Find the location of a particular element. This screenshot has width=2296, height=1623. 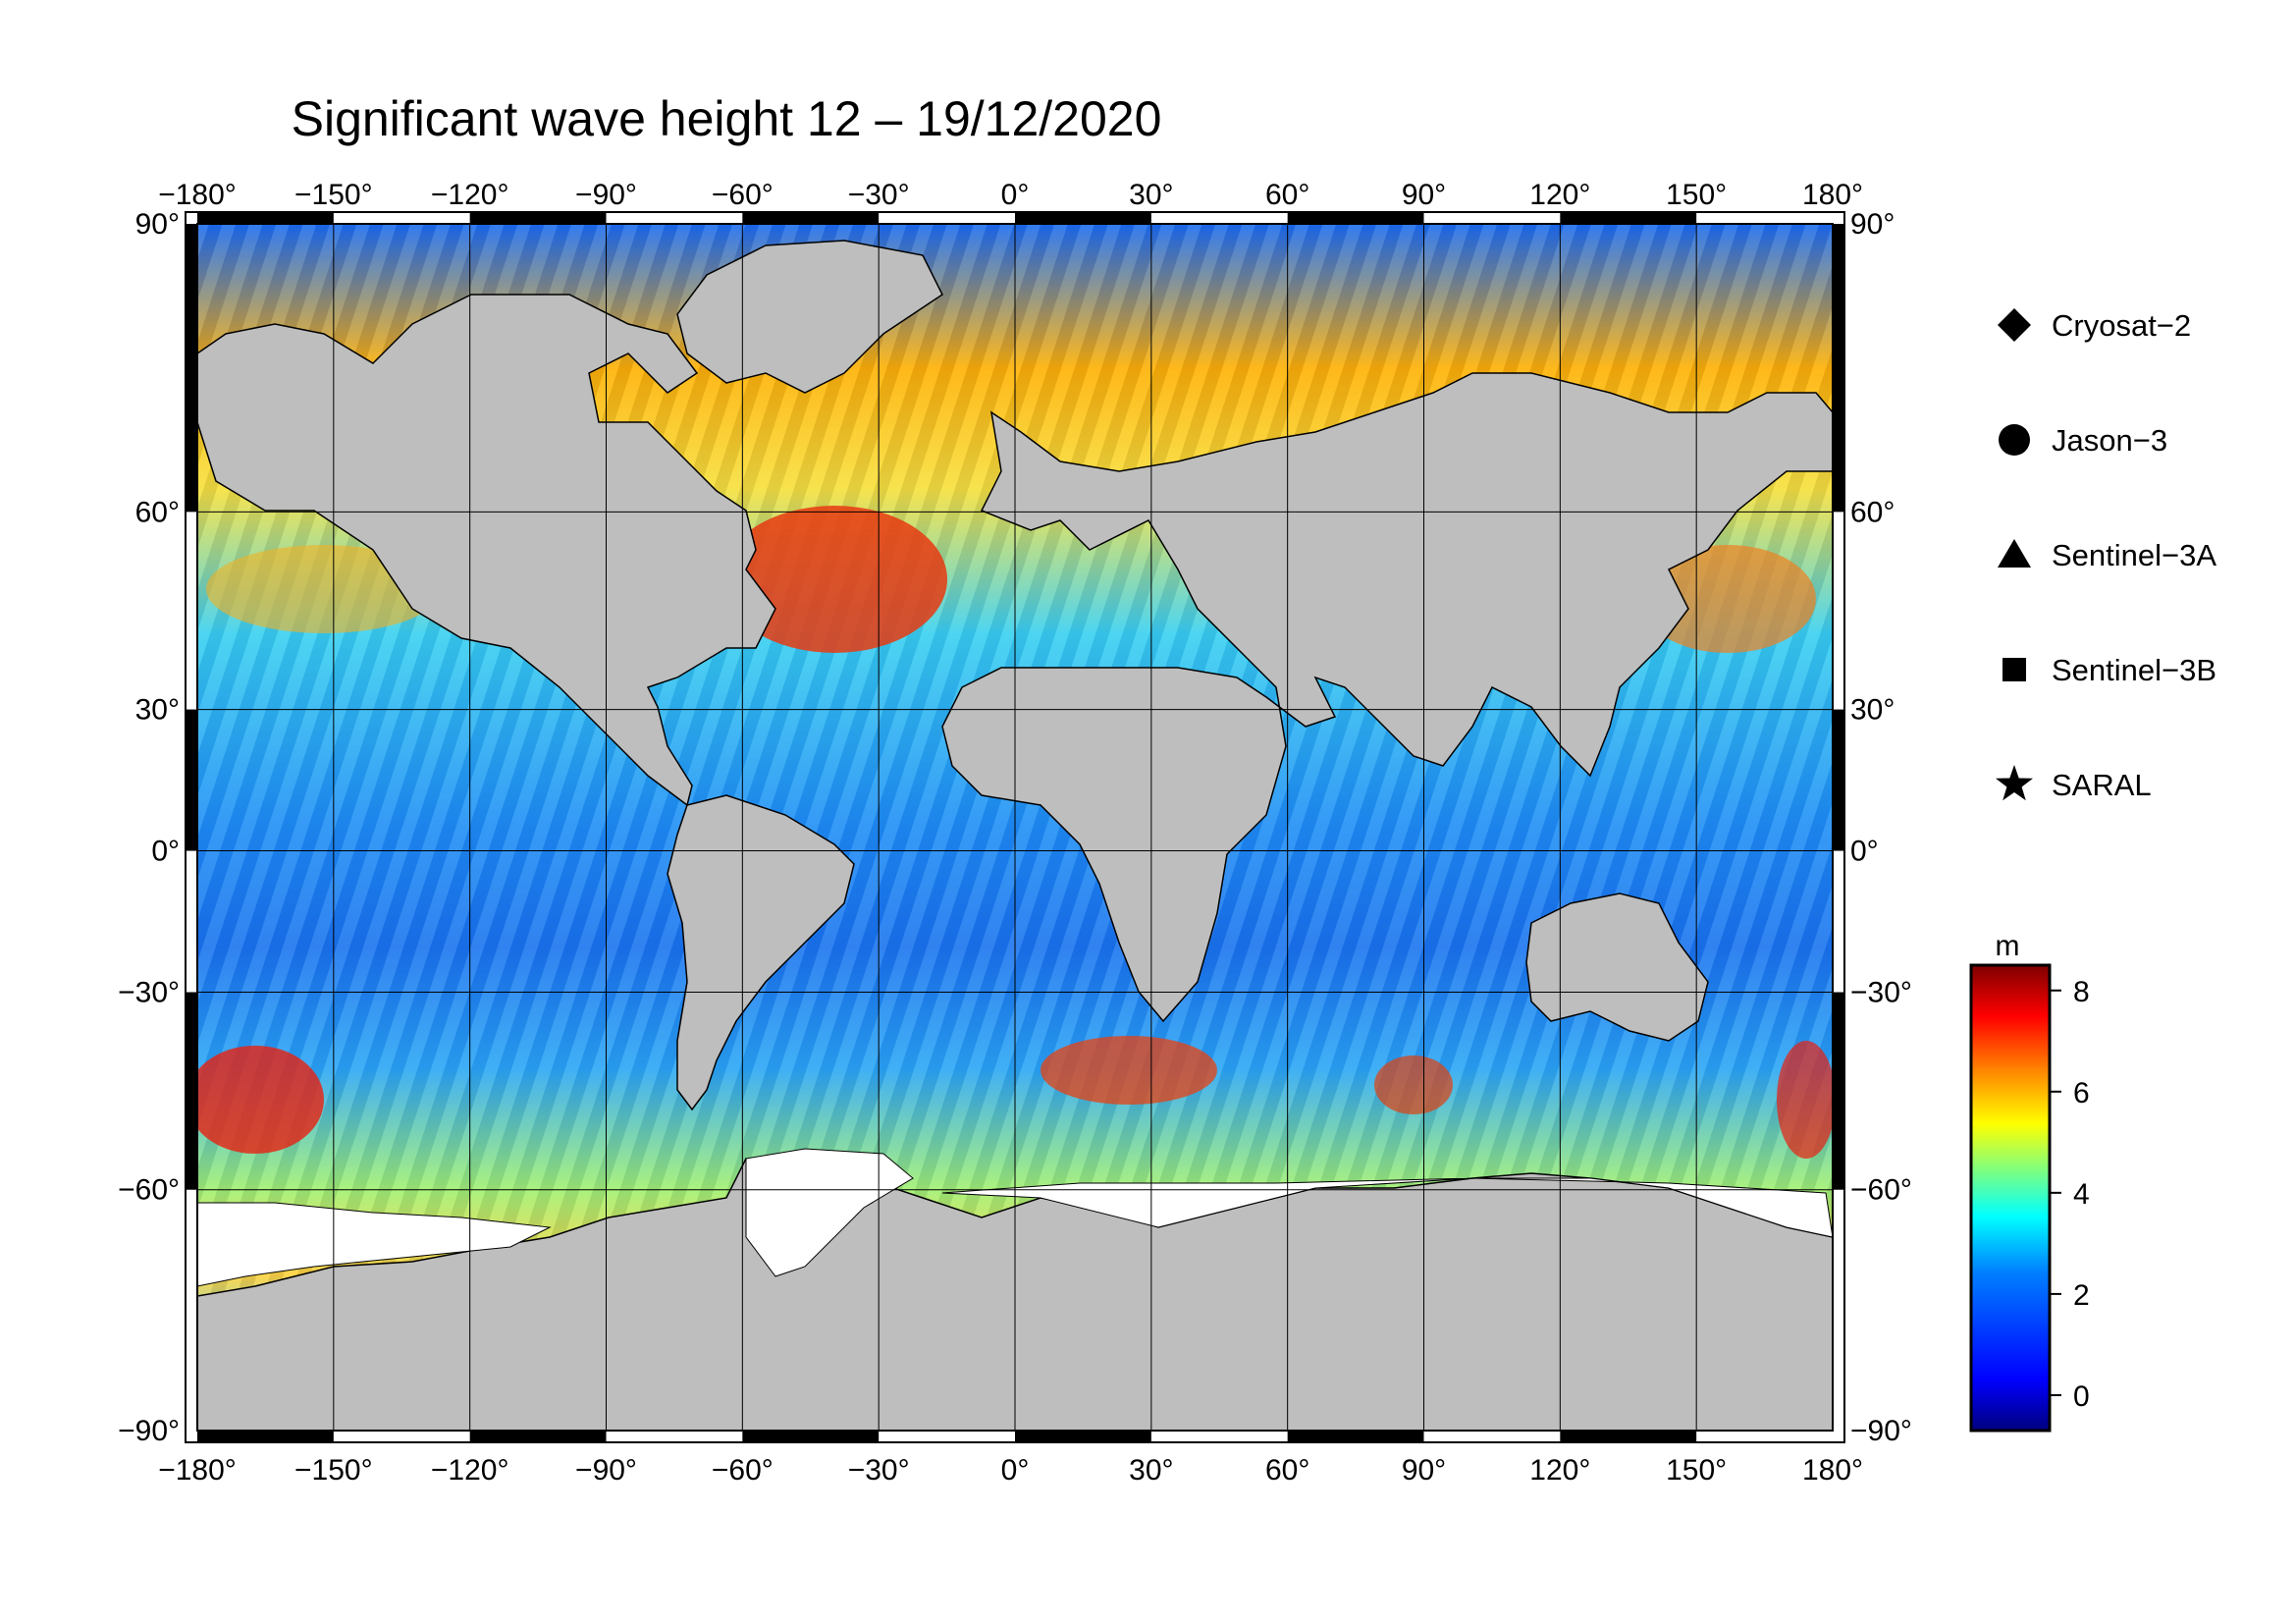

colorbar-tick-label: 4 is located at coordinates (2081, 1194).